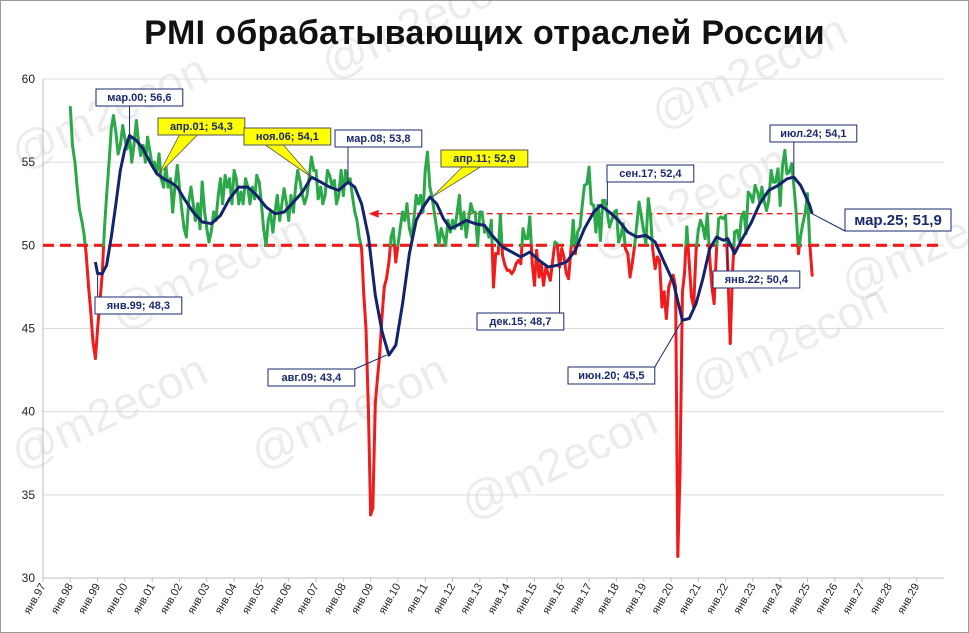 Image resolution: width=969 pixels, height=633 pixels. Describe the element at coordinates (226, 599) in the screenshot. I see `x-tick-label: янв.04` at that location.